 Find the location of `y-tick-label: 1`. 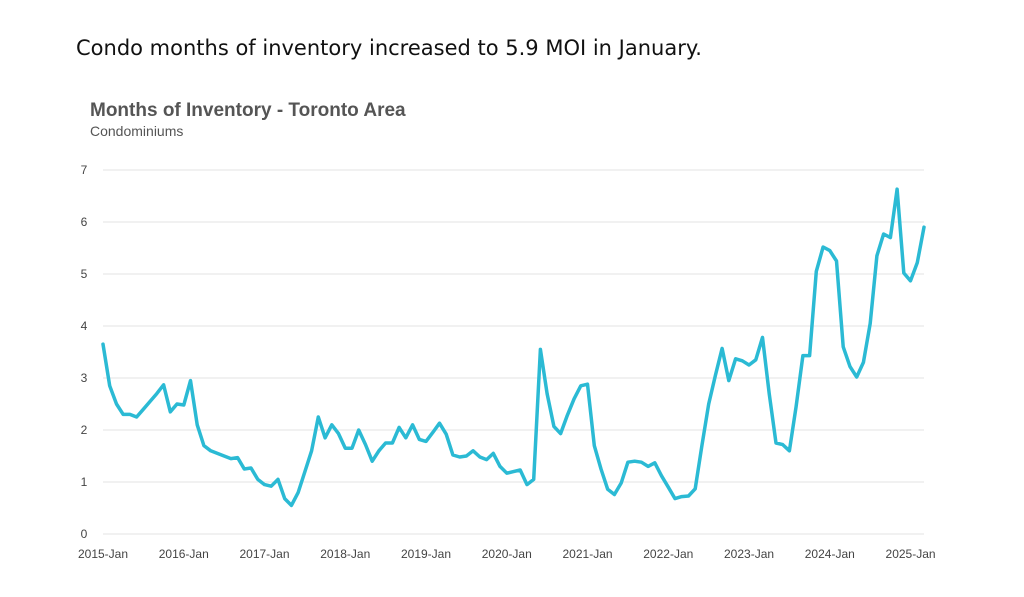

y-tick-label: 1 is located at coordinates (84, 482).